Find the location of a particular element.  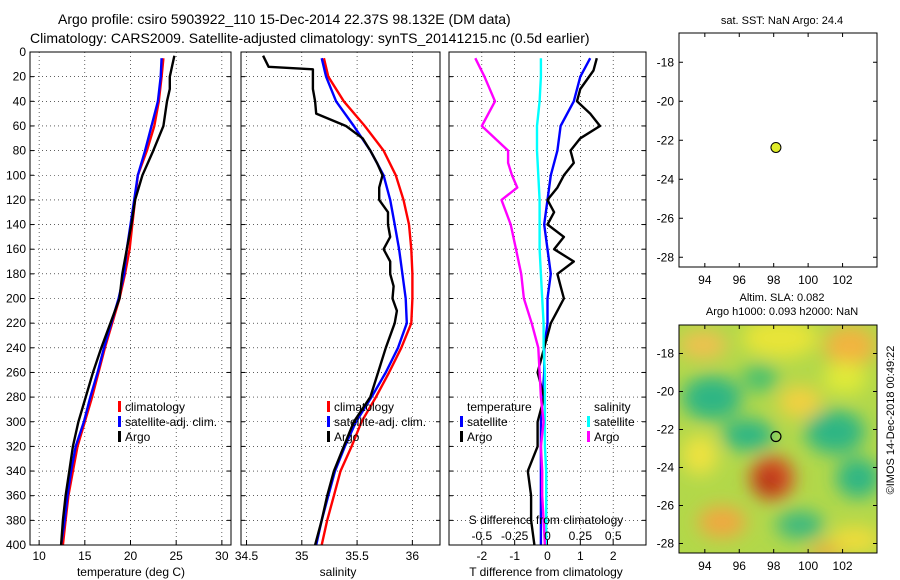

series-line-t-argo is located at coordinates (564, 301).